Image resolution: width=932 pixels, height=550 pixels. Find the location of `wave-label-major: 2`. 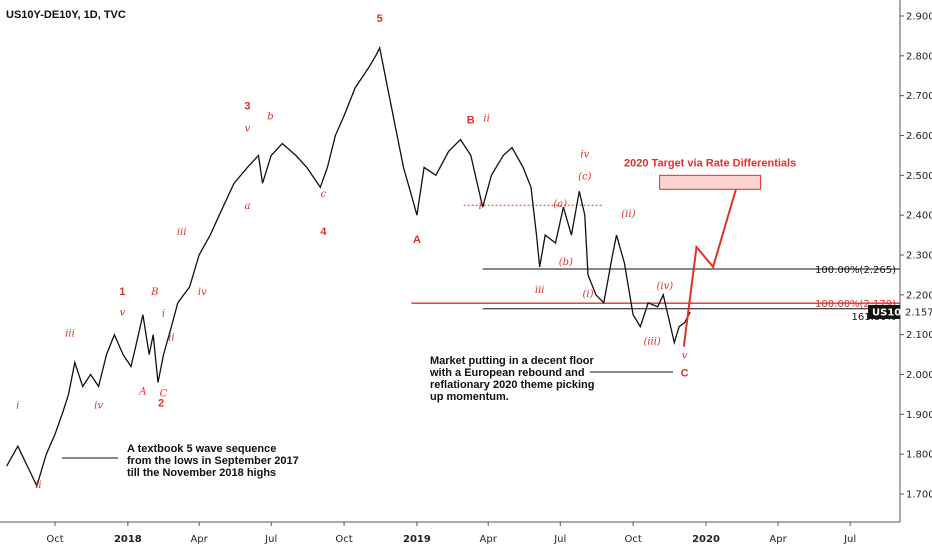

wave-label-major: 2 is located at coordinates (161, 403).